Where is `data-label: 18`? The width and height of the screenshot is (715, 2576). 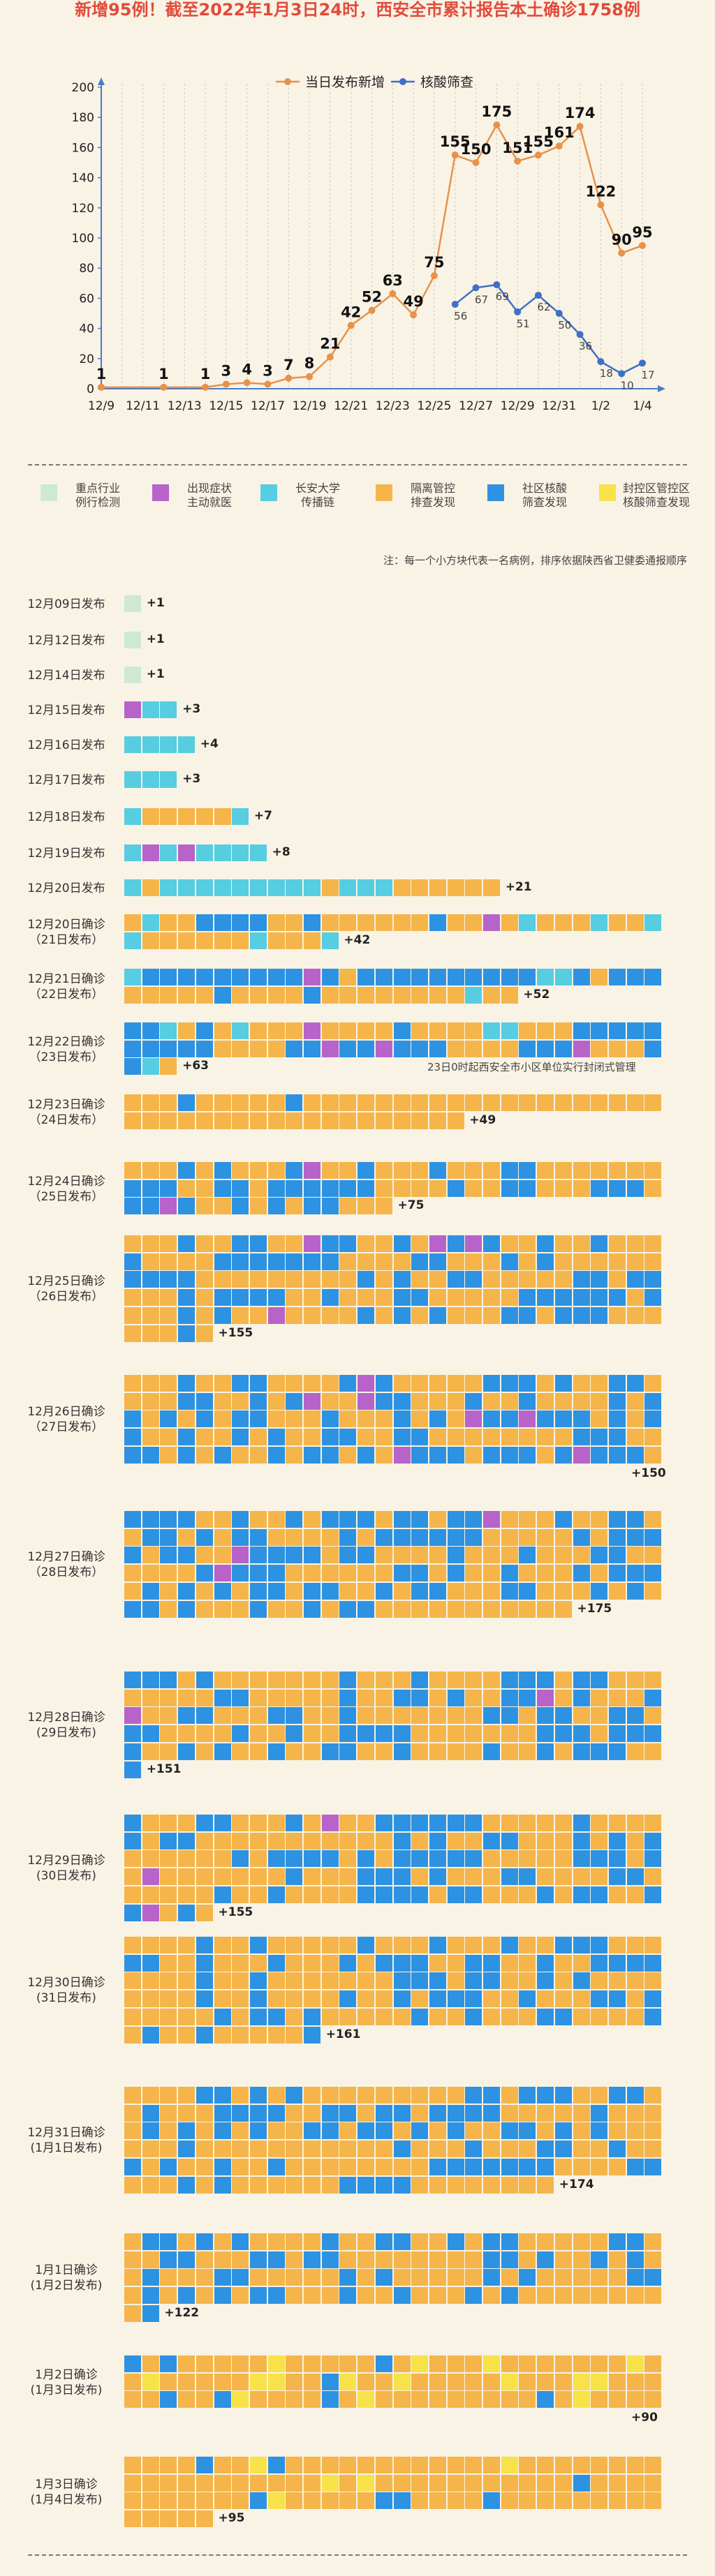
data-label: 18 is located at coordinates (606, 374).